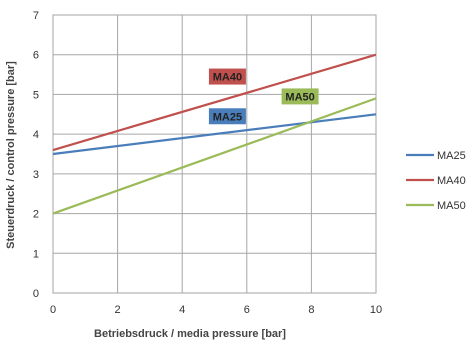 This screenshot has height=344, width=472. Describe the element at coordinates (216, 310) in the screenshot. I see `x-axis-ticks: 0 2 4 6 8 10` at that location.